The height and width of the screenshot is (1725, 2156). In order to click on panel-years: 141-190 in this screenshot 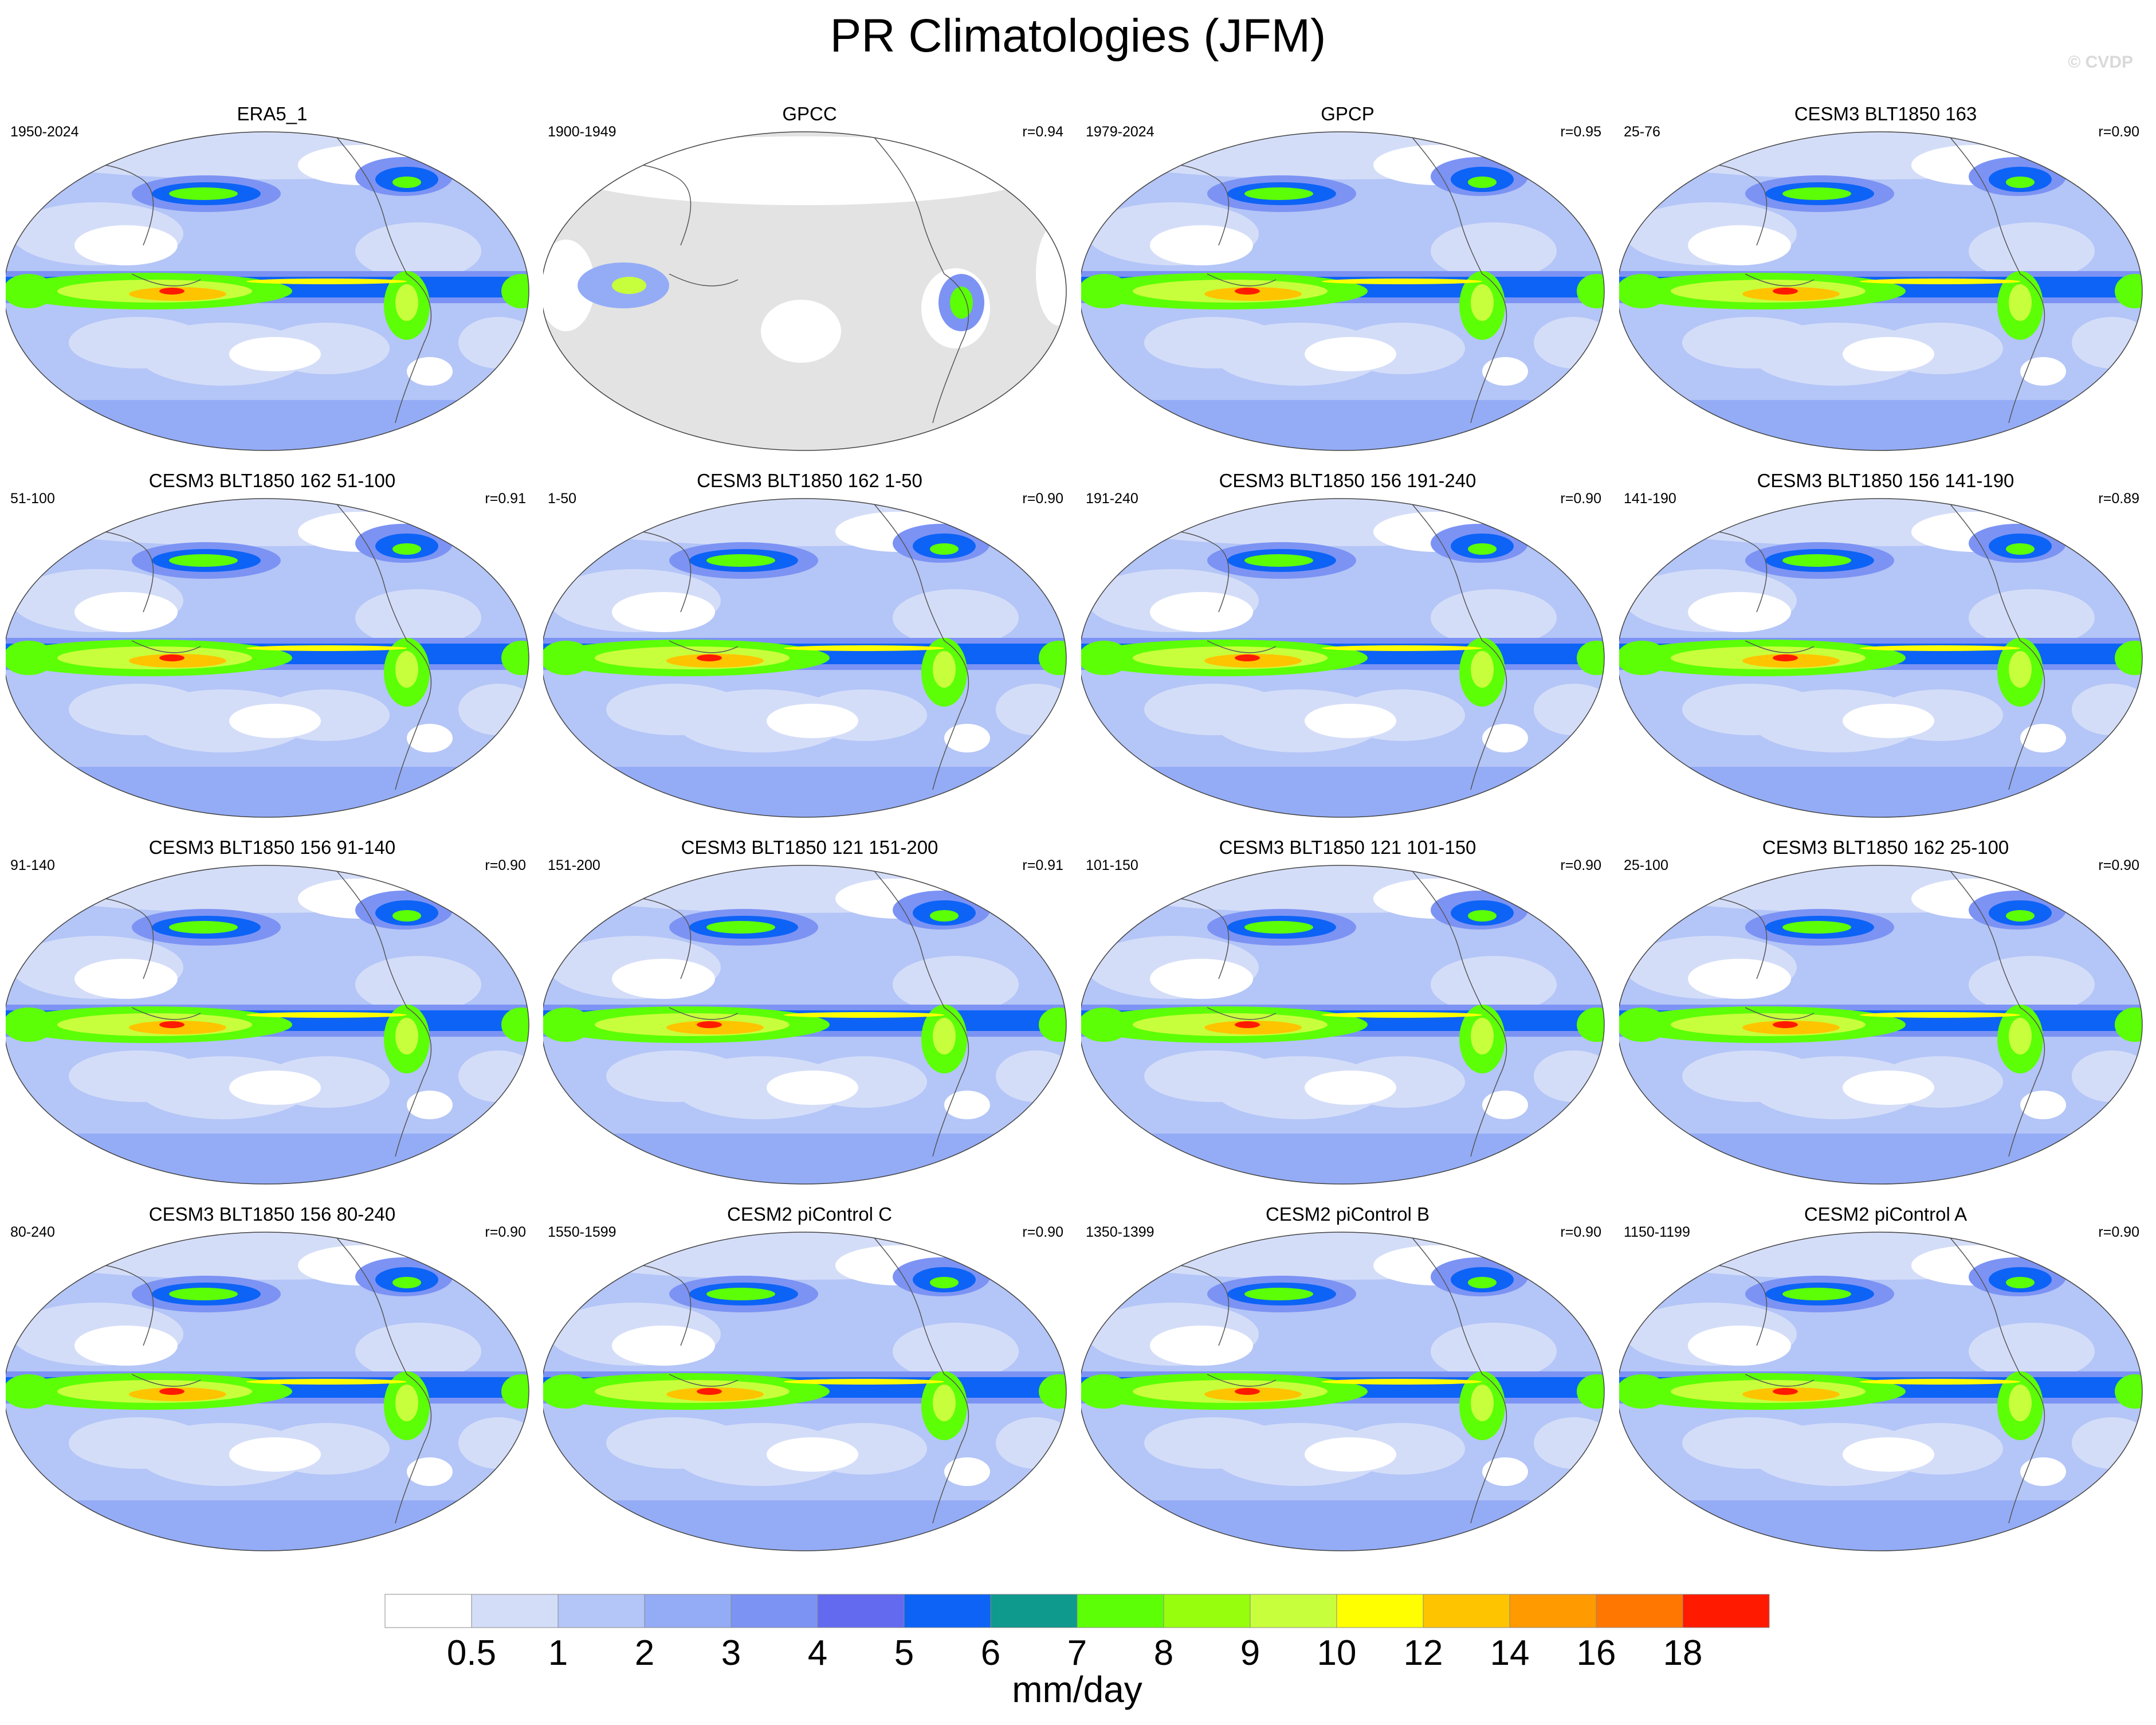, I will do `click(1650, 499)`.